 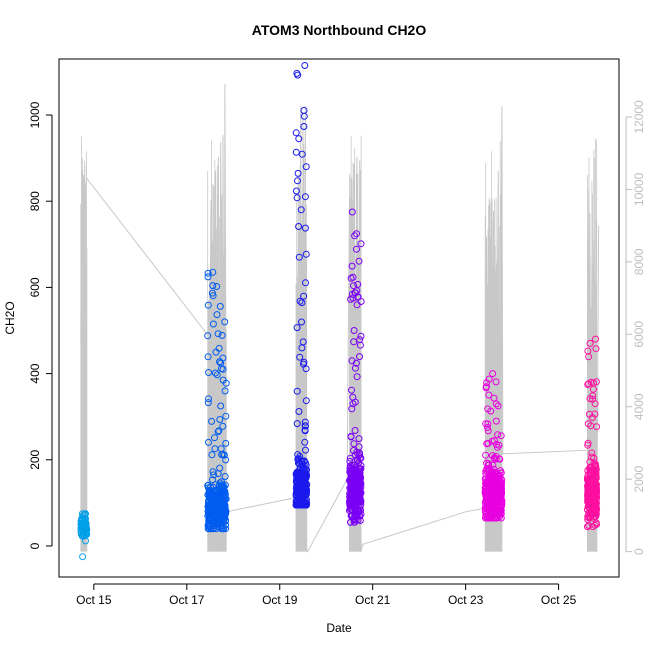 I want to click on x-tick-label: Oct 25, so click(x=559, y=600).